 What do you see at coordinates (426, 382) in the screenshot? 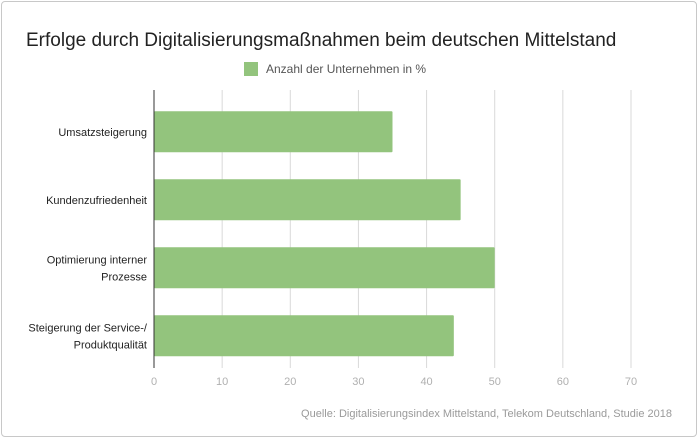
I see `x-tick-label: 40` at bounding box center [426, 382].